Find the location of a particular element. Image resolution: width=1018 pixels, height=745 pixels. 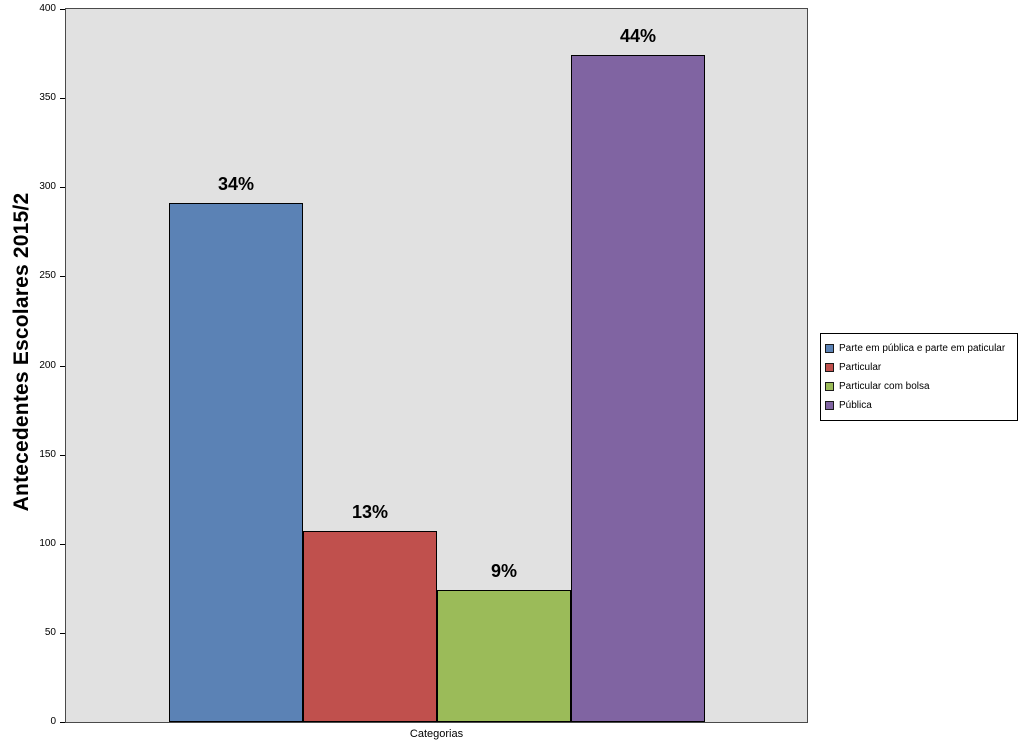

y-tick-label: 50 is located at coordinates (50, 632).